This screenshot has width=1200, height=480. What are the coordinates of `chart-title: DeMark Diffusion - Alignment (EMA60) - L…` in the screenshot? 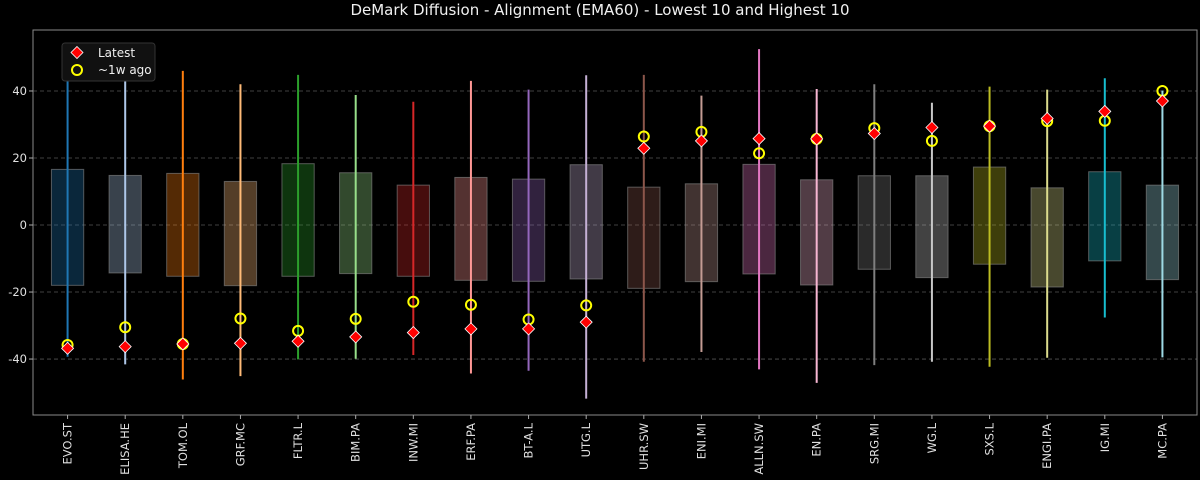 It's located at (599, 10).